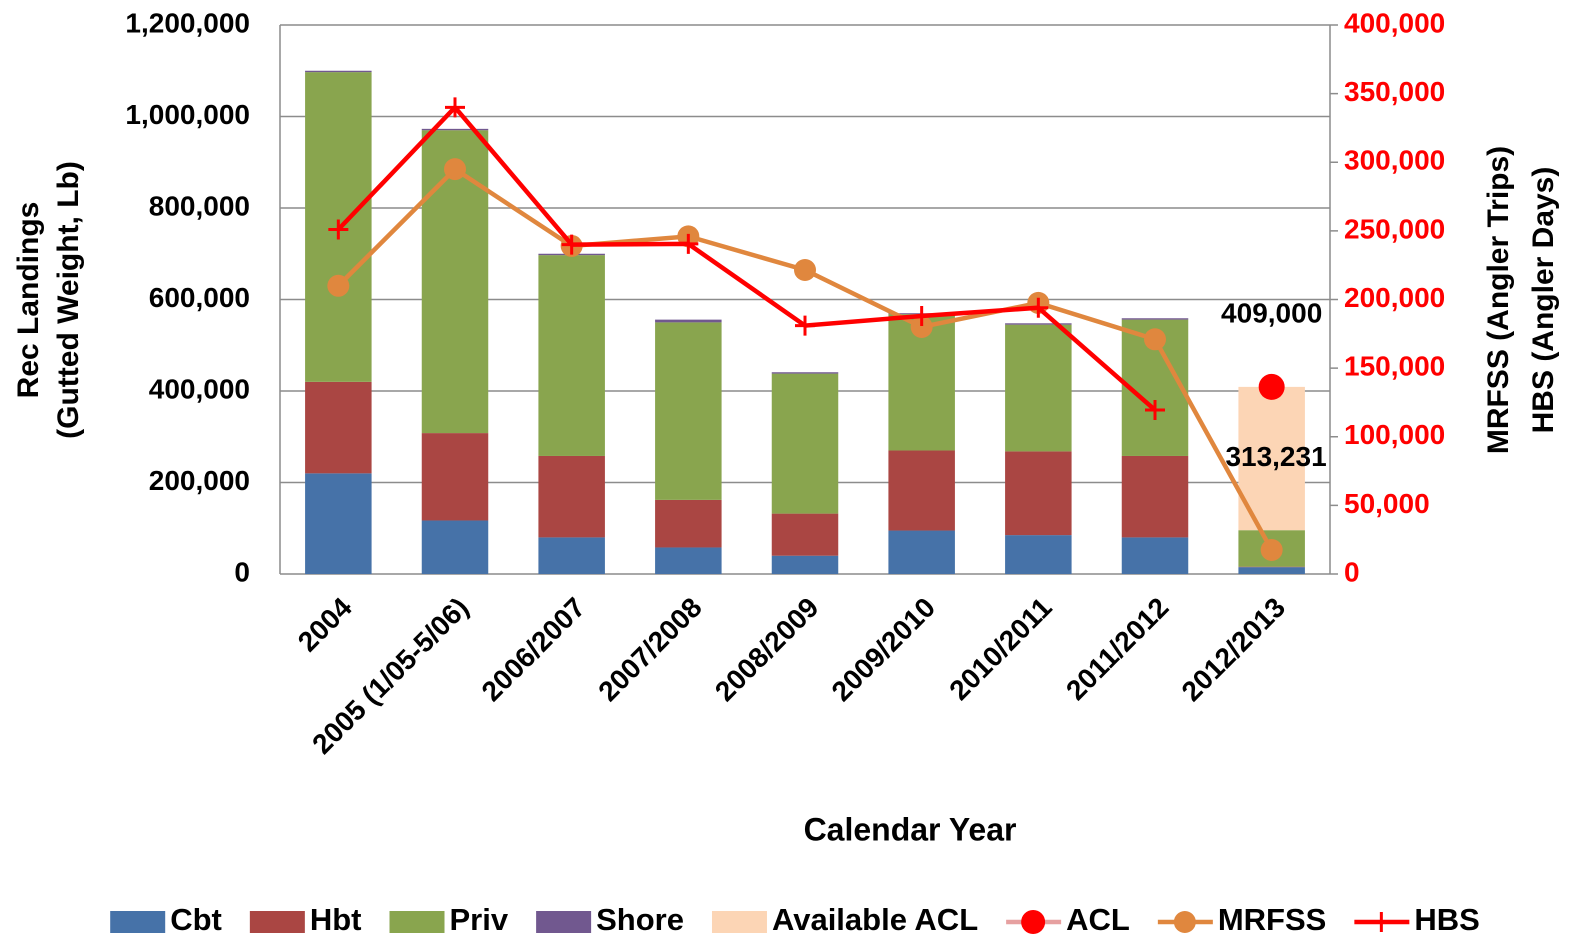 The width and height of the screenshot is (1570, 942). Describe the element at coordinates (884, 650) in the screenshot. I see `x-tick-label: 2009/2010` at that location.